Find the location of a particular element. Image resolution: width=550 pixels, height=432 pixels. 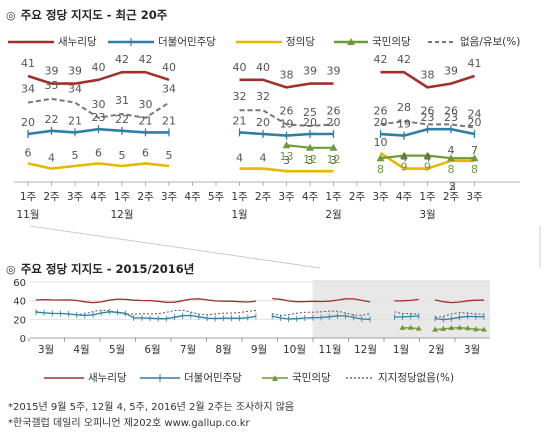

x-tick-label: 7월 is located at coordinates (188, 350).